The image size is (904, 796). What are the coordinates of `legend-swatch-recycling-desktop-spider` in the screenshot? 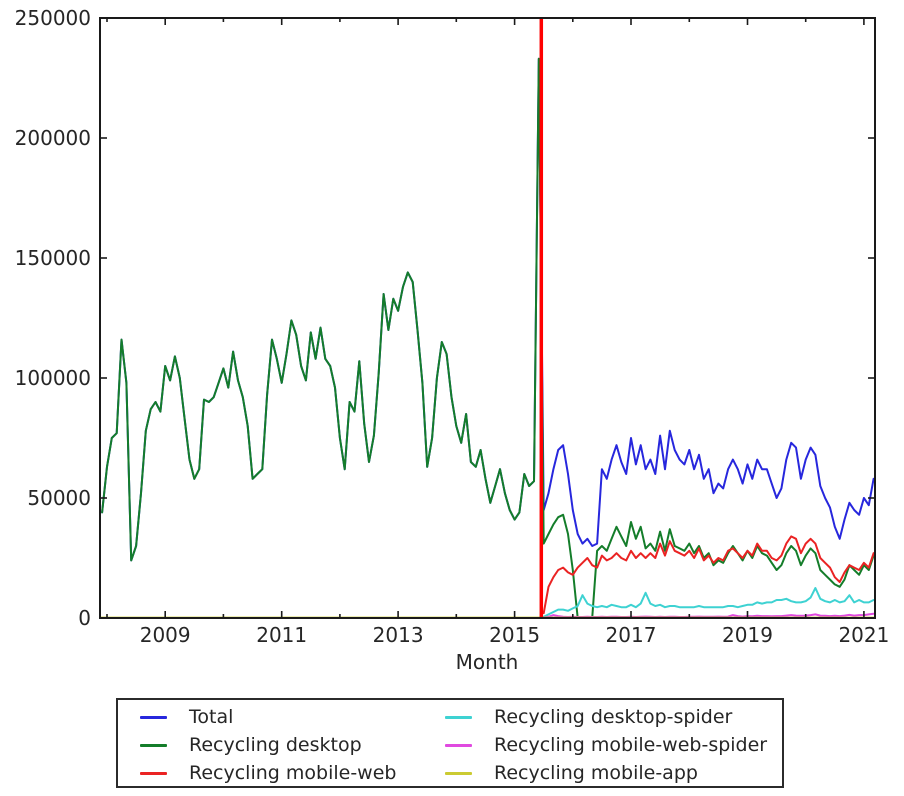 It's located at (458, 717).